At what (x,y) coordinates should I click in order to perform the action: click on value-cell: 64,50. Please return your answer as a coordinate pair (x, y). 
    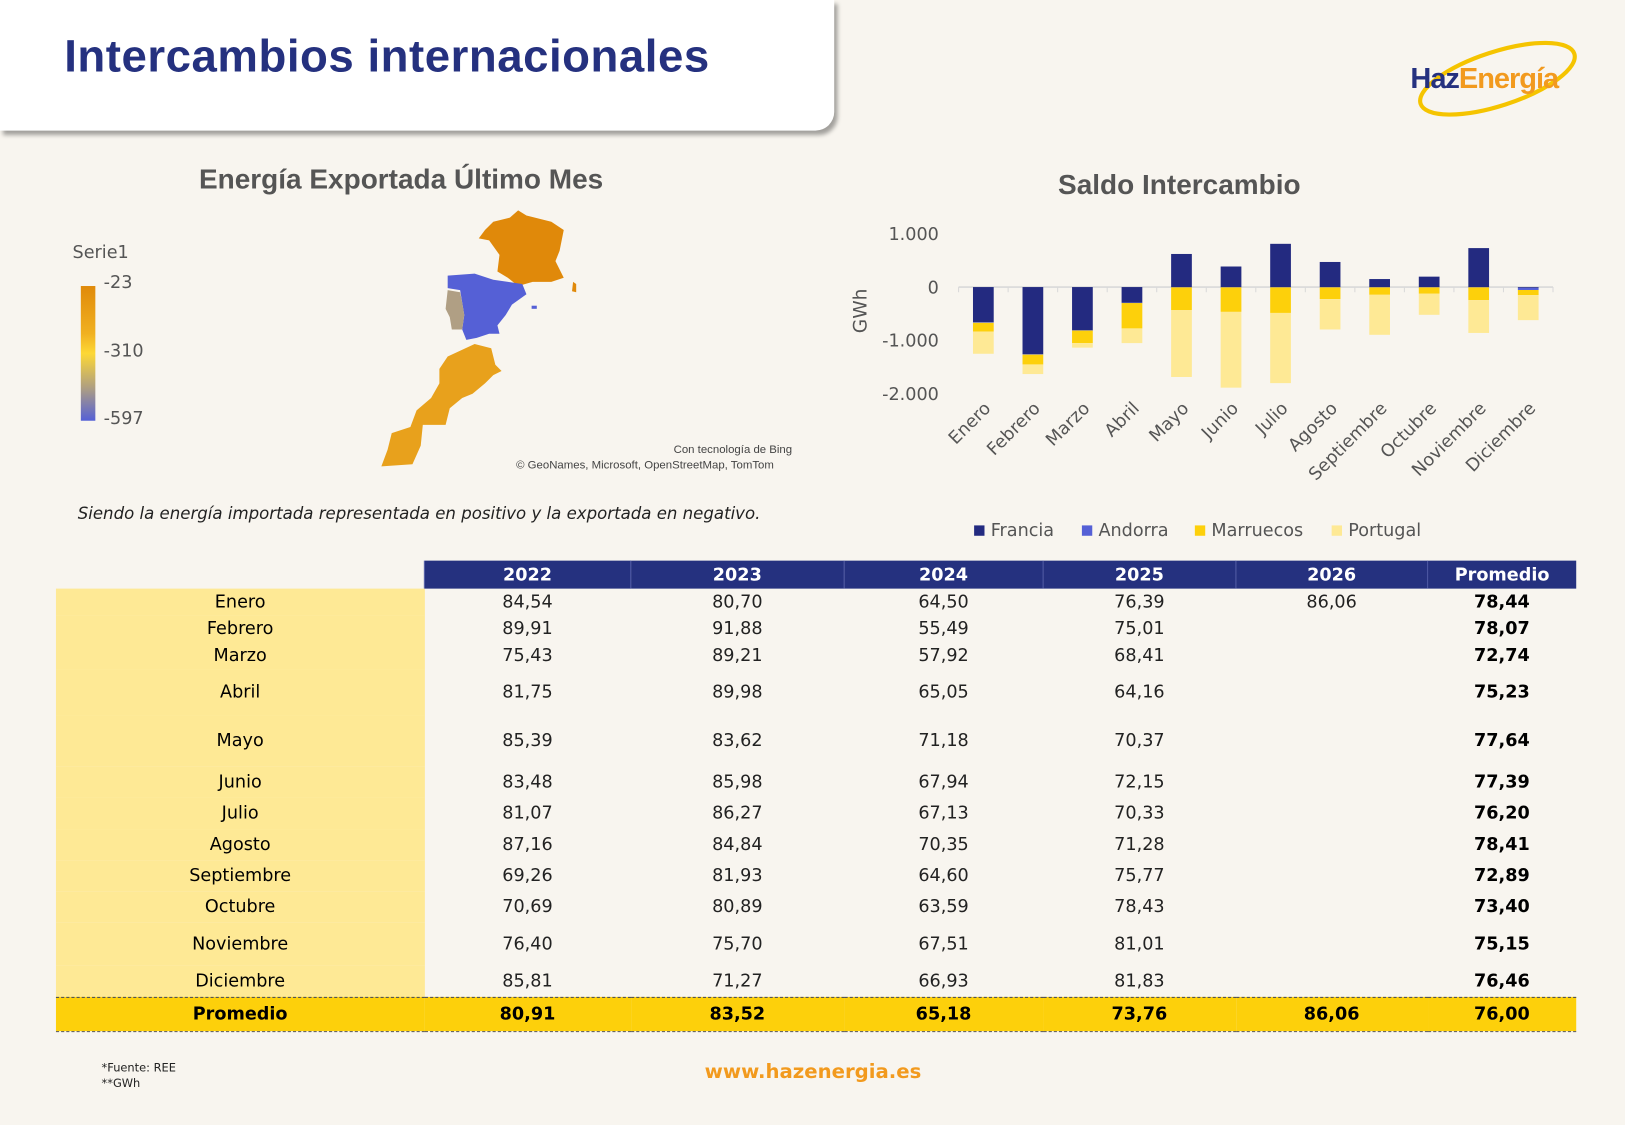
    Looking at the image, I should click on (943, 602).